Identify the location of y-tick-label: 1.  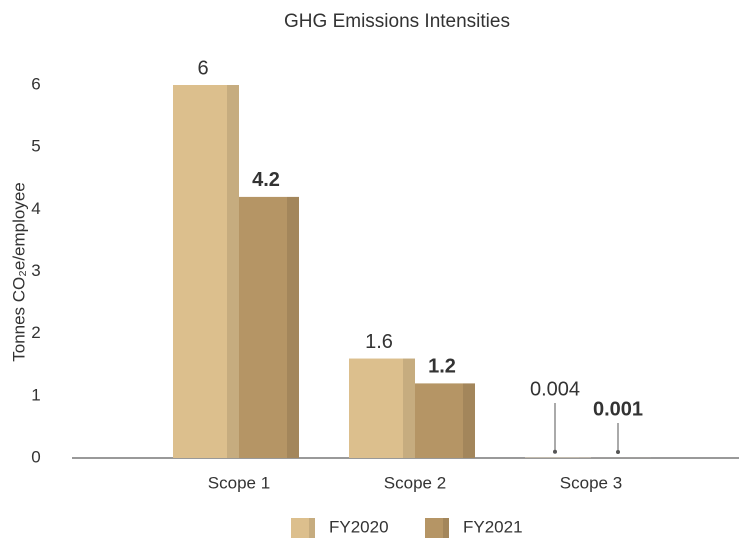
(35, 394).